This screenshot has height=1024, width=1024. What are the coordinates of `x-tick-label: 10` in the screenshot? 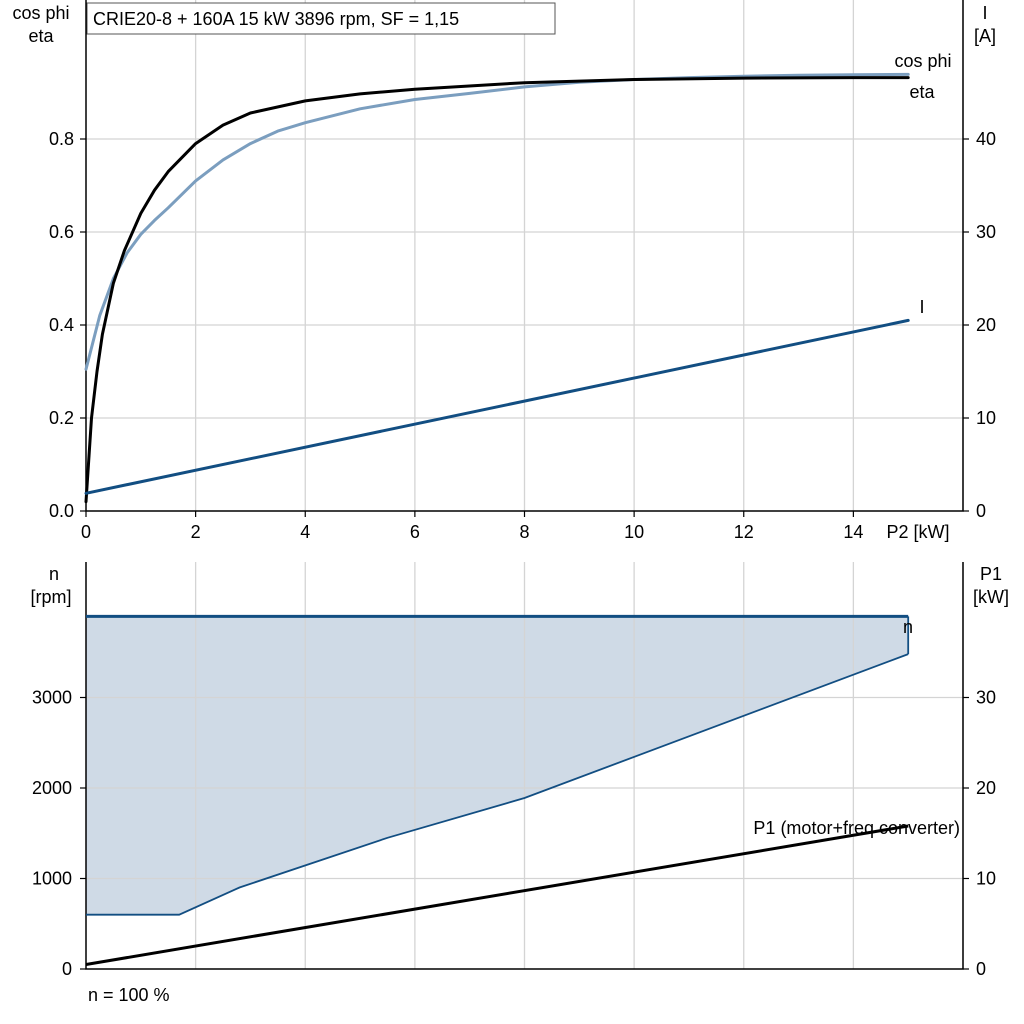 It's located at (634, 532).